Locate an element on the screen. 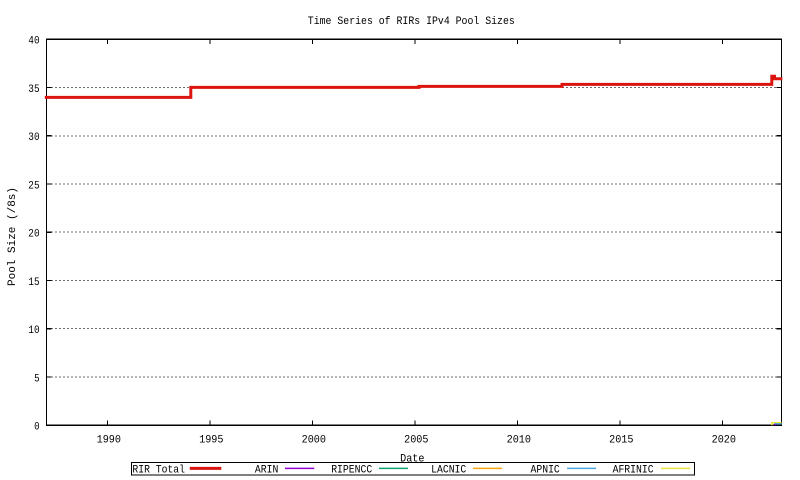 The image size is (800, 480). svg-text: 2005 is located at coordinates (416, 441).